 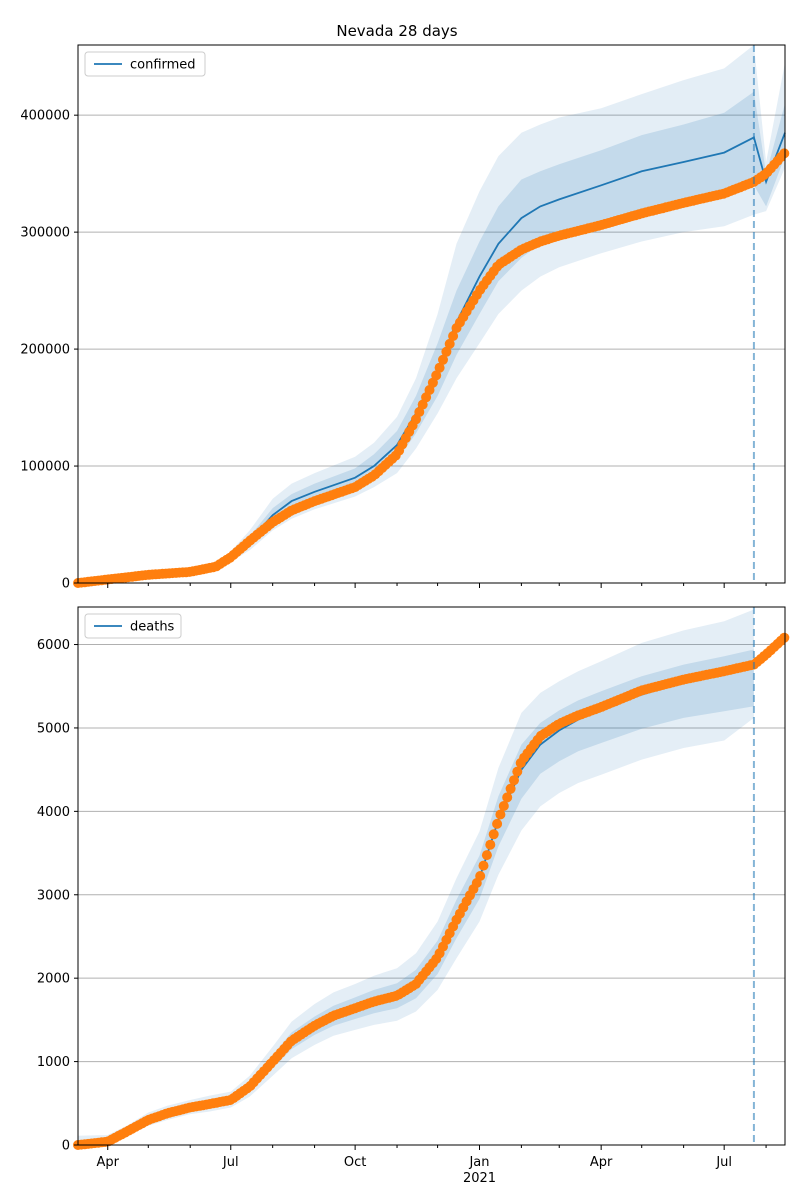 I want to click on y-tick-label: 100000, so click(x=45, y=467).